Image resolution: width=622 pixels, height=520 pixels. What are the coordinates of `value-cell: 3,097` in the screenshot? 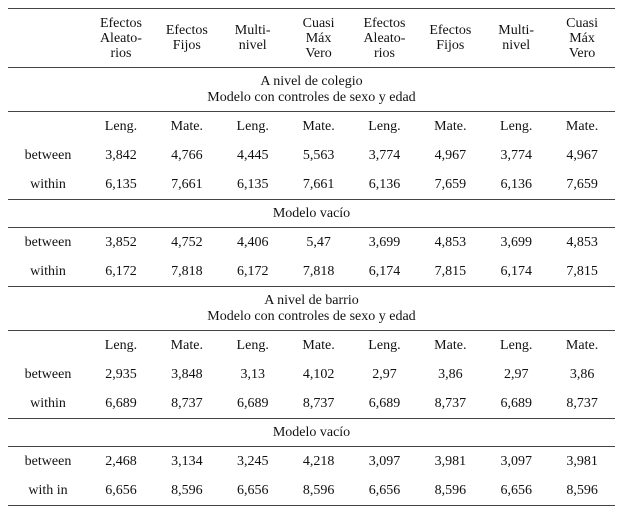 It's located at (516, 461).